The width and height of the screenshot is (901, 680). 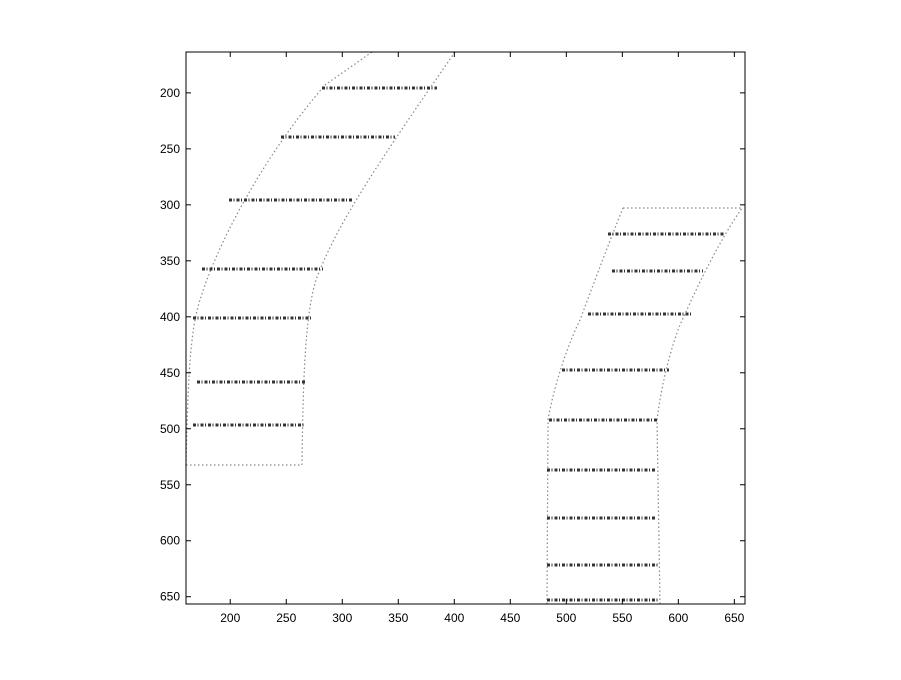 What do you see at coordinates (170, 597) in the screenshot?
I see `y-tick-label: 650` at bounding box center [170, 597].